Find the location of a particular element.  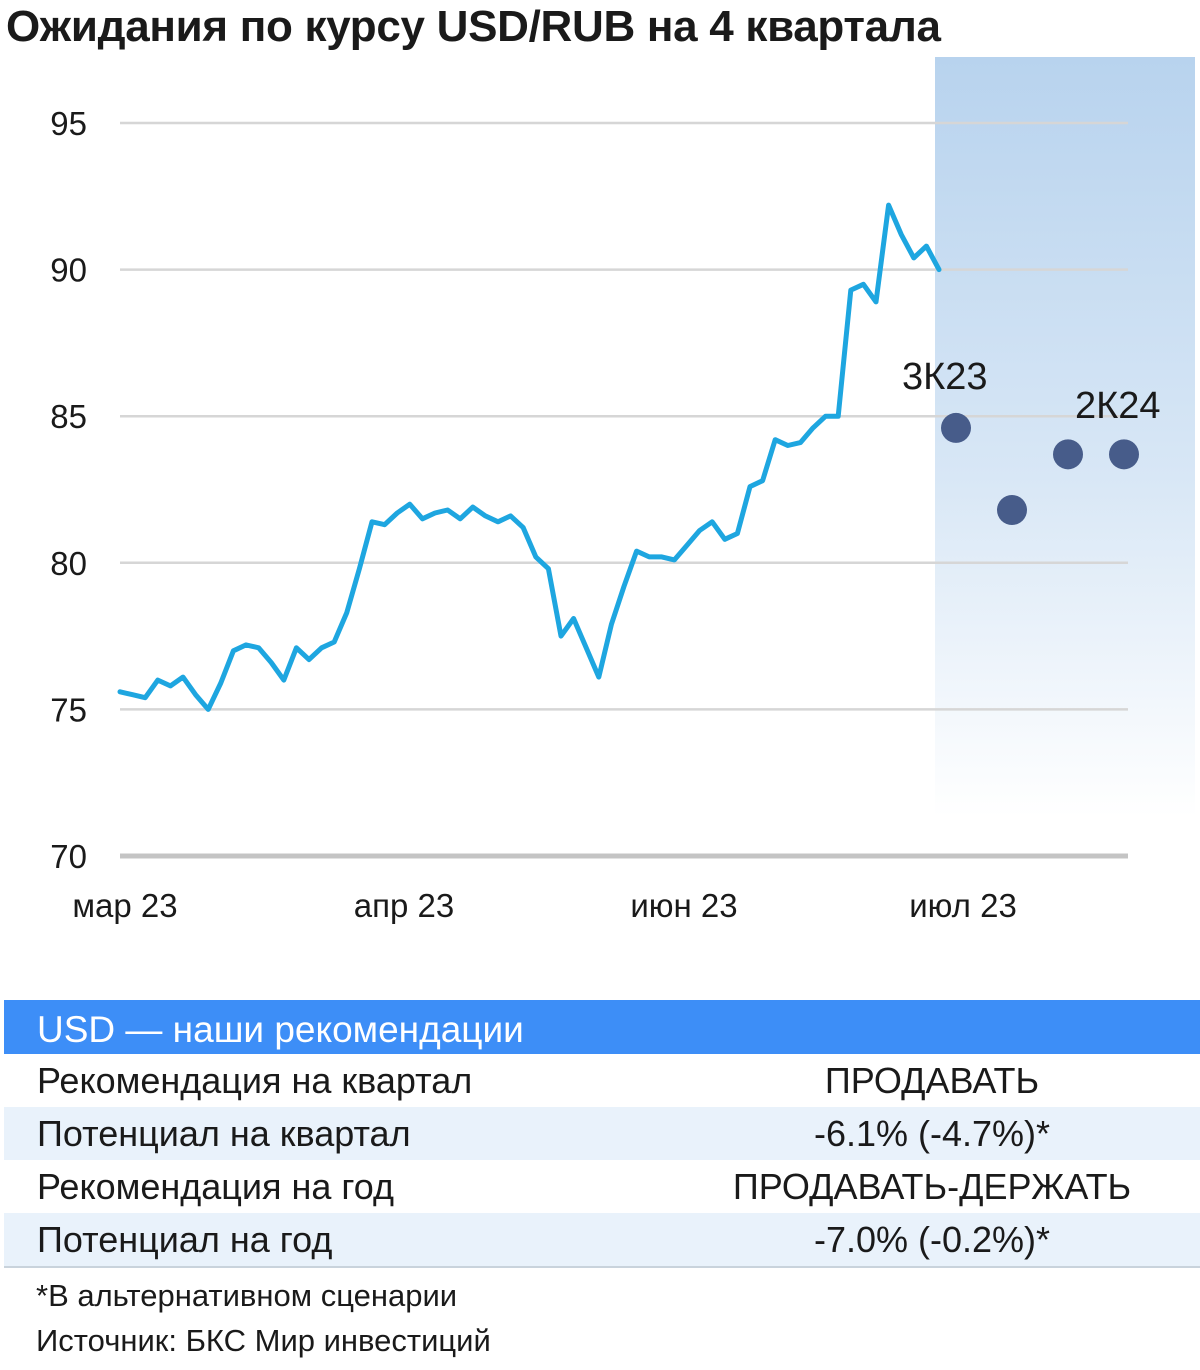

y-tick-label: 85 is located at coordinates (68, 416).